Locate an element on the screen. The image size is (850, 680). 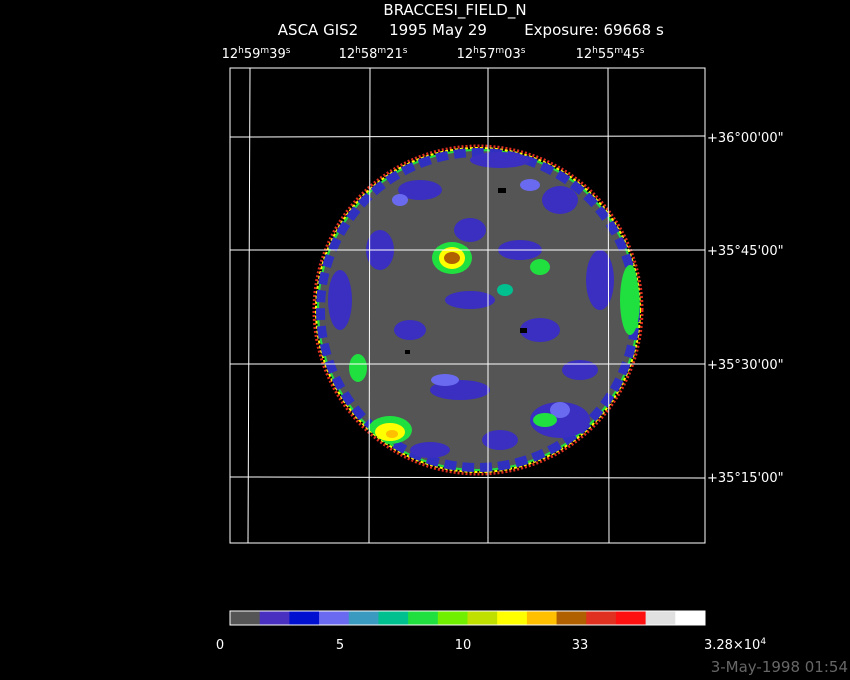
label-part: 10 is located at coordinates (463, 645).